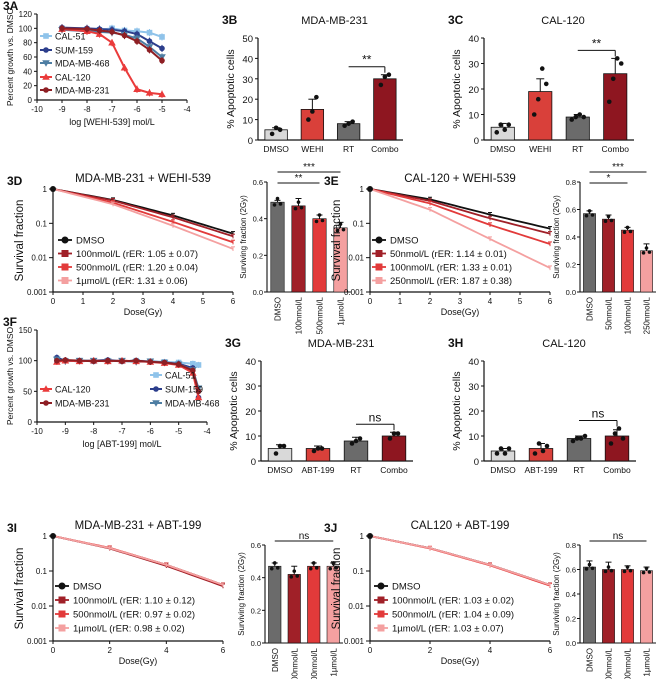 This screenshot has height=679, width=657. I want to click on survival-curve, so click(143, 219).